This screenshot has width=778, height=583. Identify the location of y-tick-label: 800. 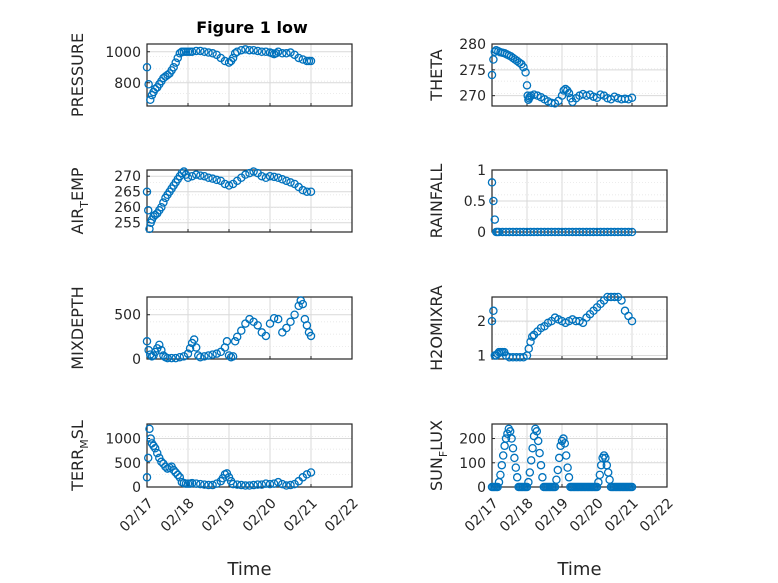
(127, 84).